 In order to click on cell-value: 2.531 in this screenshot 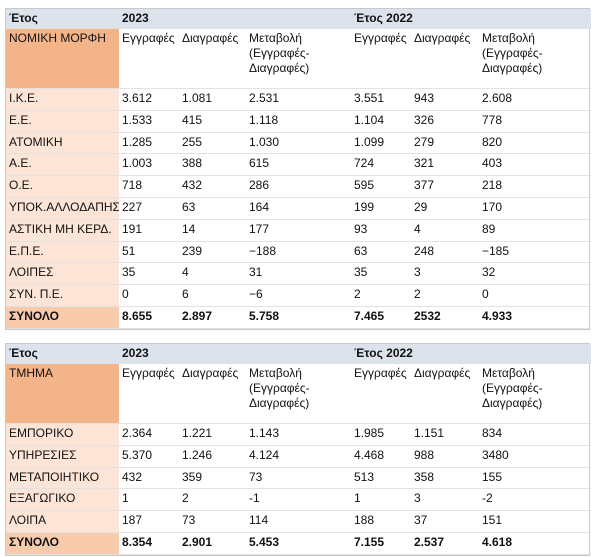, I will do `click(298, 100)`.